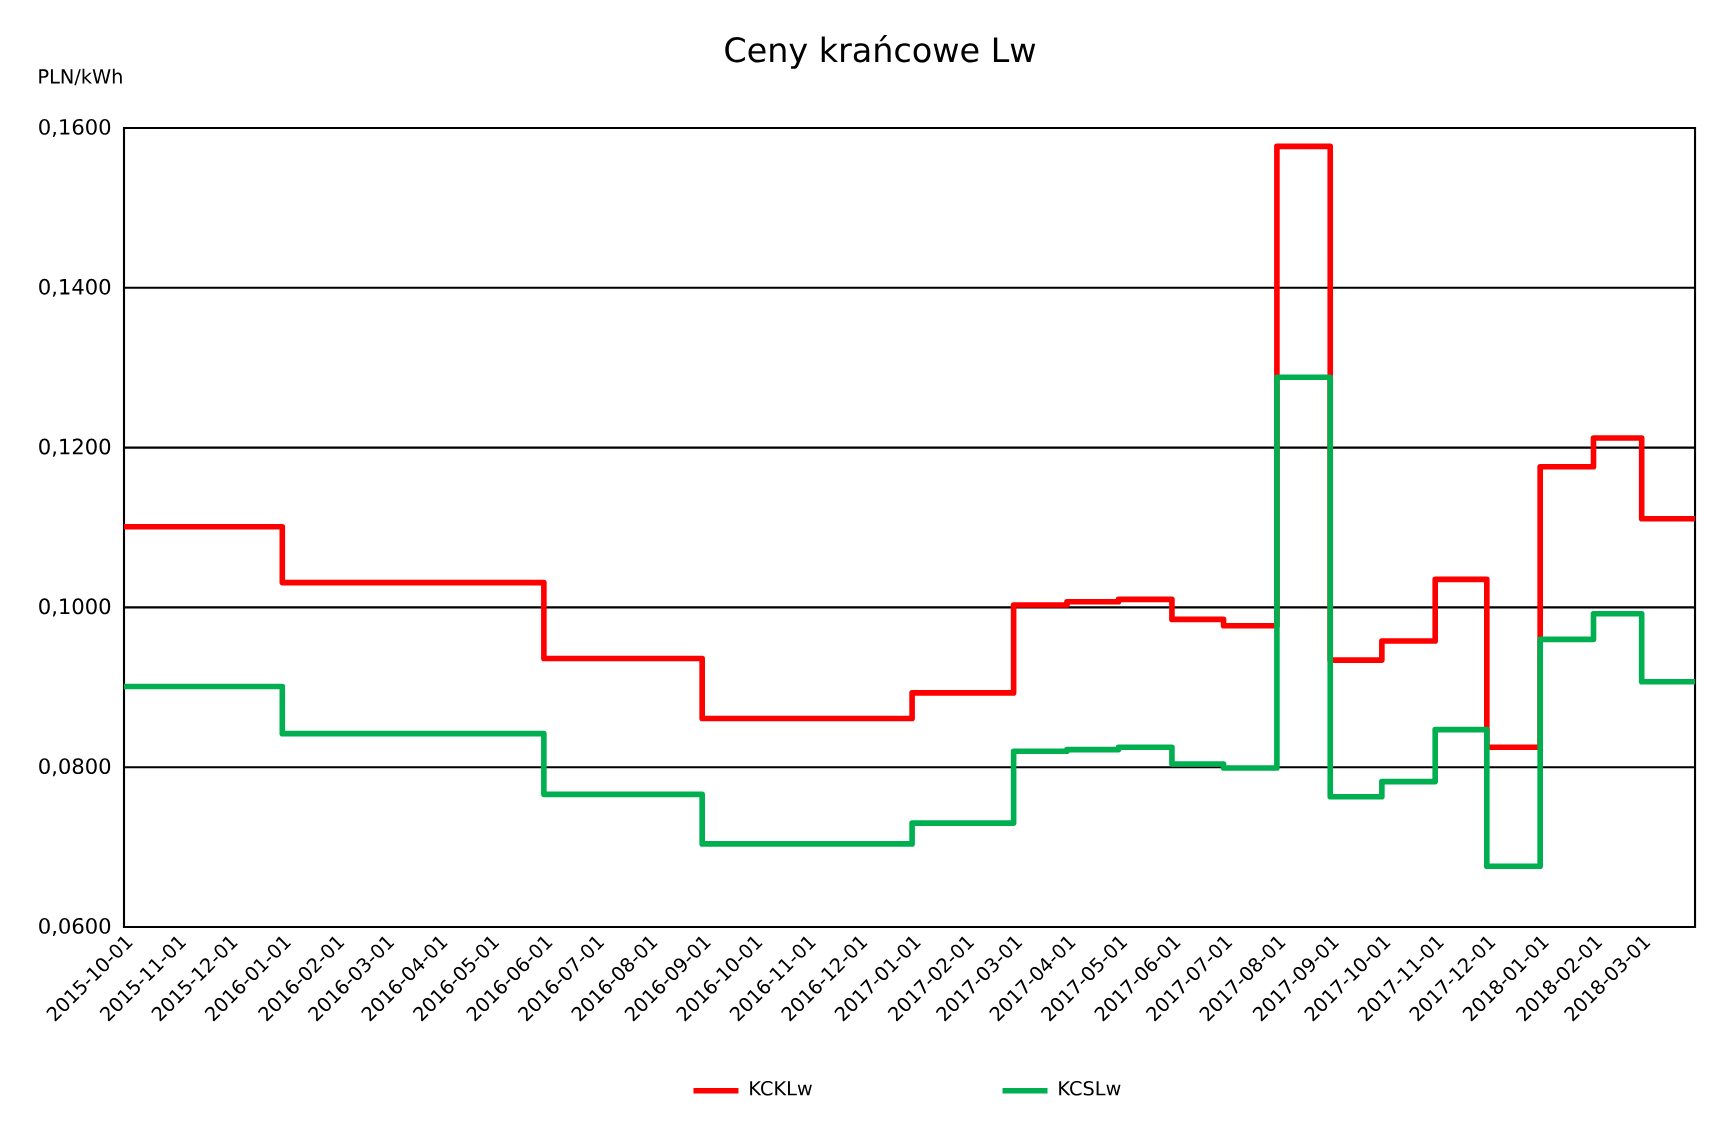 The width and height of the screenshot is (1731, 1137). What do you see at coordinates (75, 767) in the screenshot?
I see `y-tick-label: 0,0800` at bounding box center [75, 767].